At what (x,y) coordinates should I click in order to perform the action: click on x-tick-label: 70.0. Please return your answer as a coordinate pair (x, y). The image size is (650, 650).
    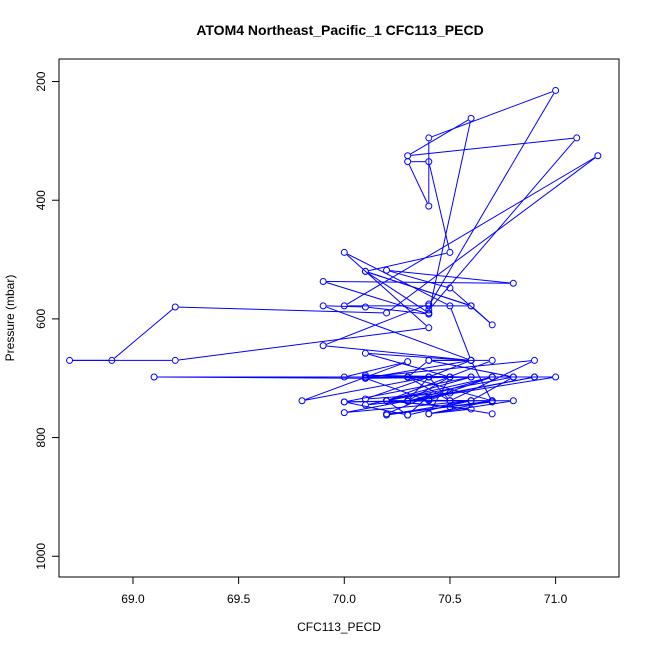
    Looking at the image, I should click on (345, 599).